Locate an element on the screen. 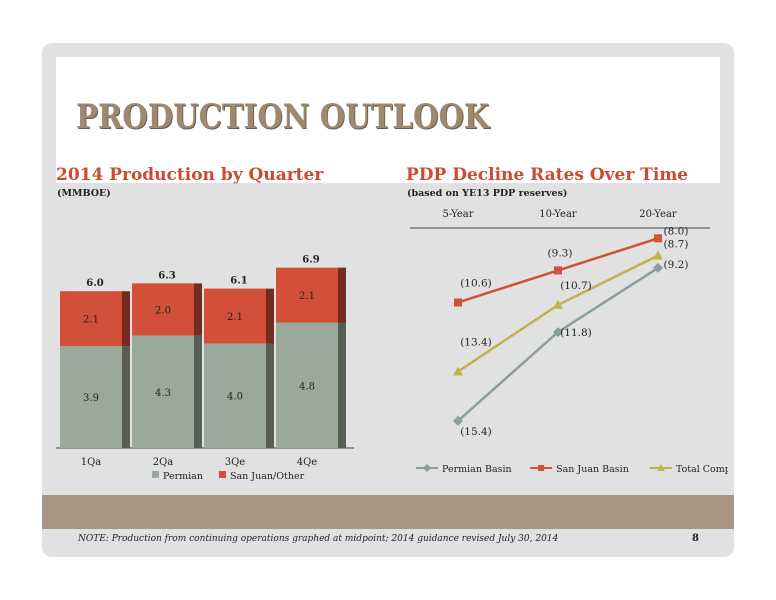 The image size is (776, 600). bar-side-san-juan-other-3qe is located at coordinates (270, 316).